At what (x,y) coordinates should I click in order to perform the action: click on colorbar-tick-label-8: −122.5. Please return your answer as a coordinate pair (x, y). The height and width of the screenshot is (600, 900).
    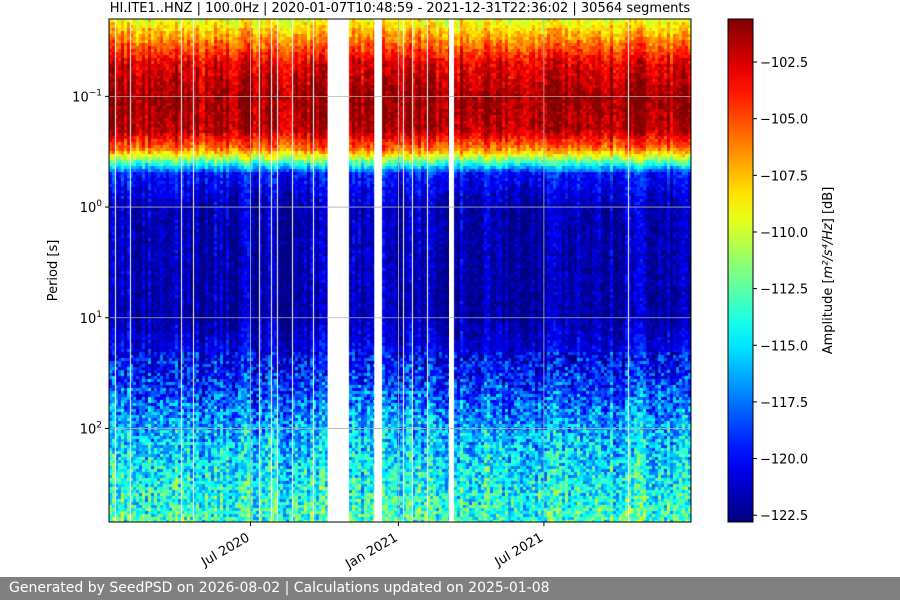
    Looking at the image, I should click on (784, 516).